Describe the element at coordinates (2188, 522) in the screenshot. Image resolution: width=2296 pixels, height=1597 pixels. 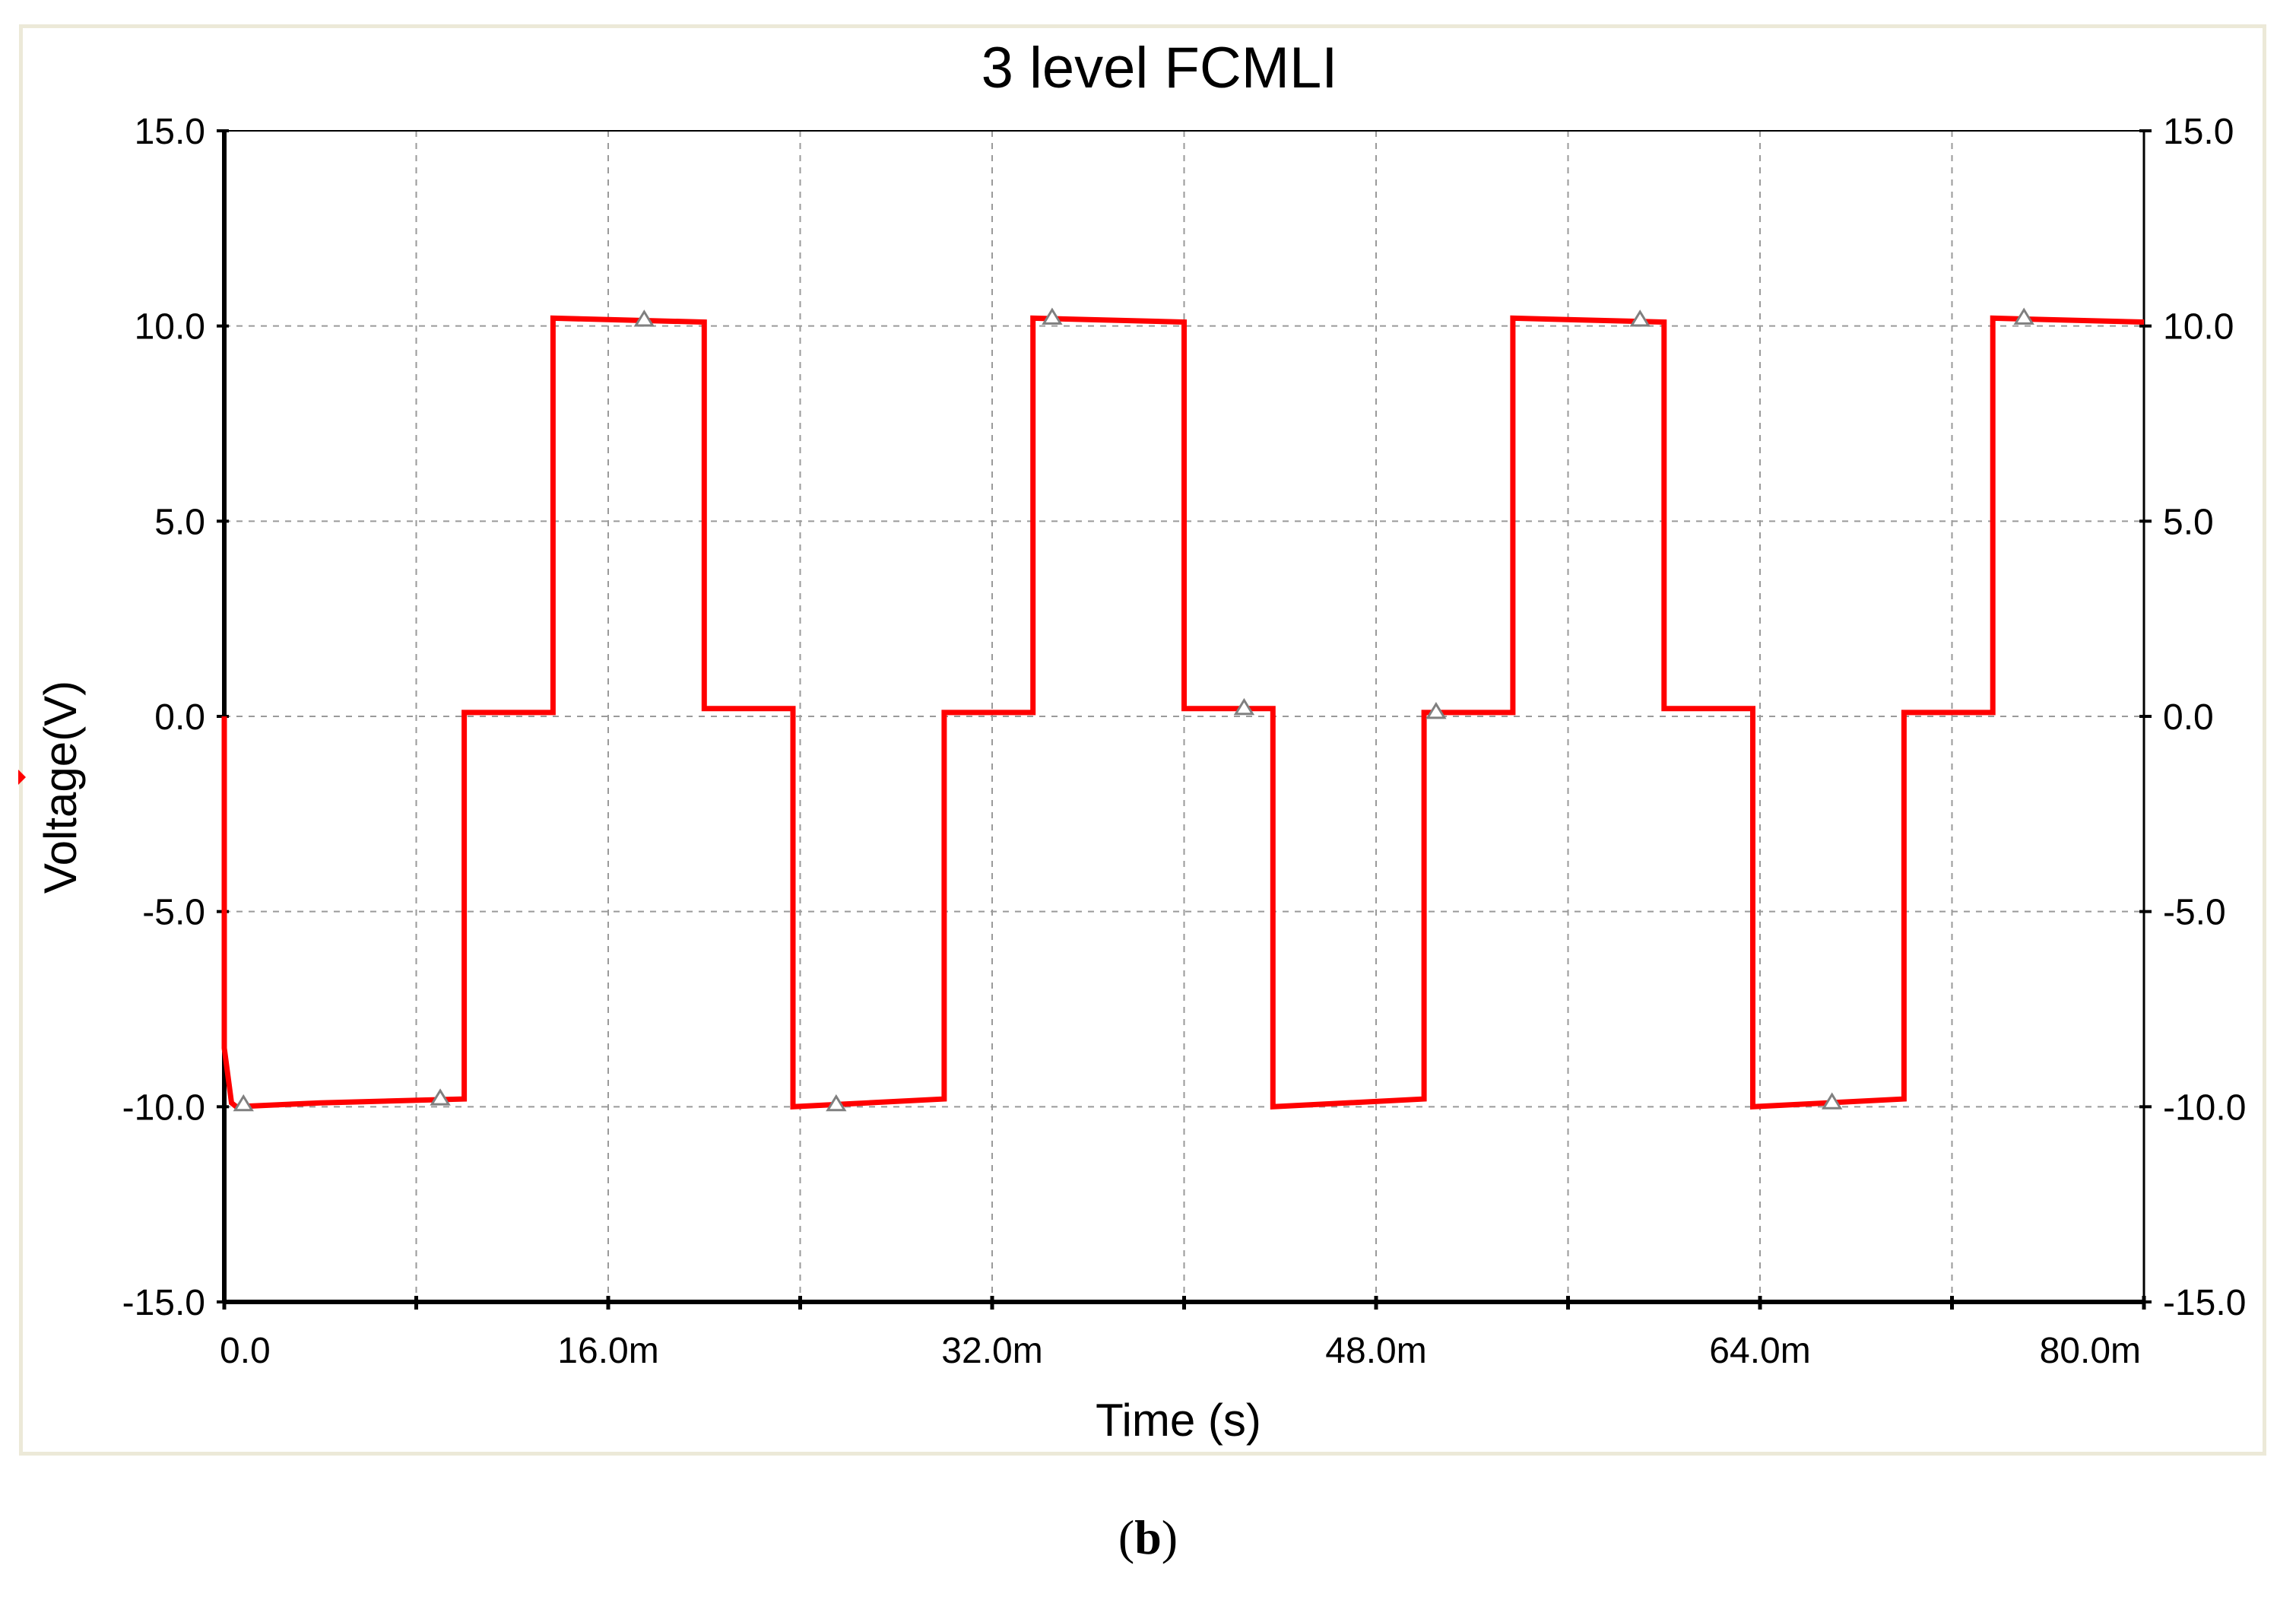
I see `y-tick-label-right: 5.0` at that location.